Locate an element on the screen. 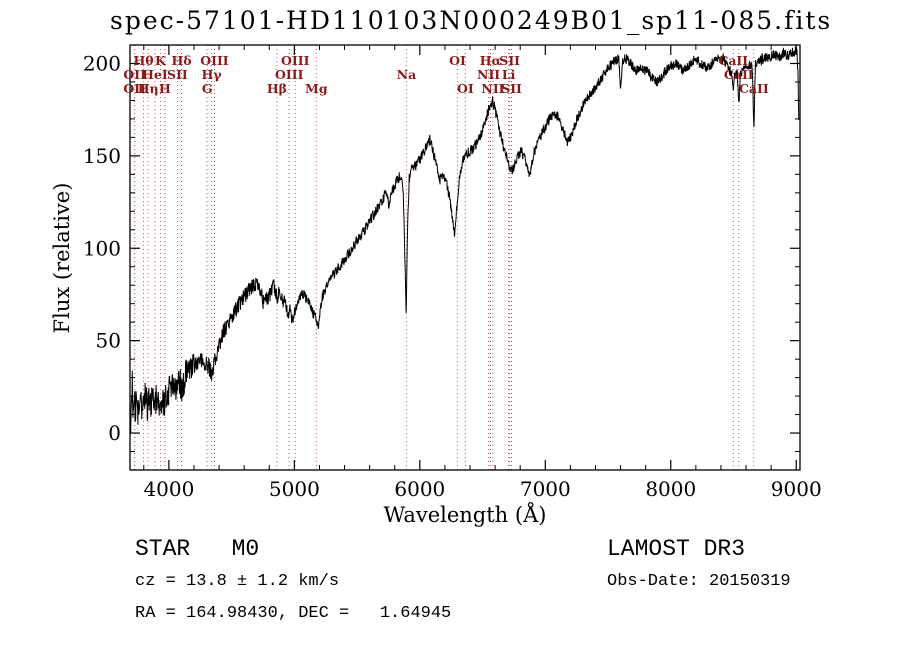  spectral-line-label: Mg is located at coordinates (316, 88).